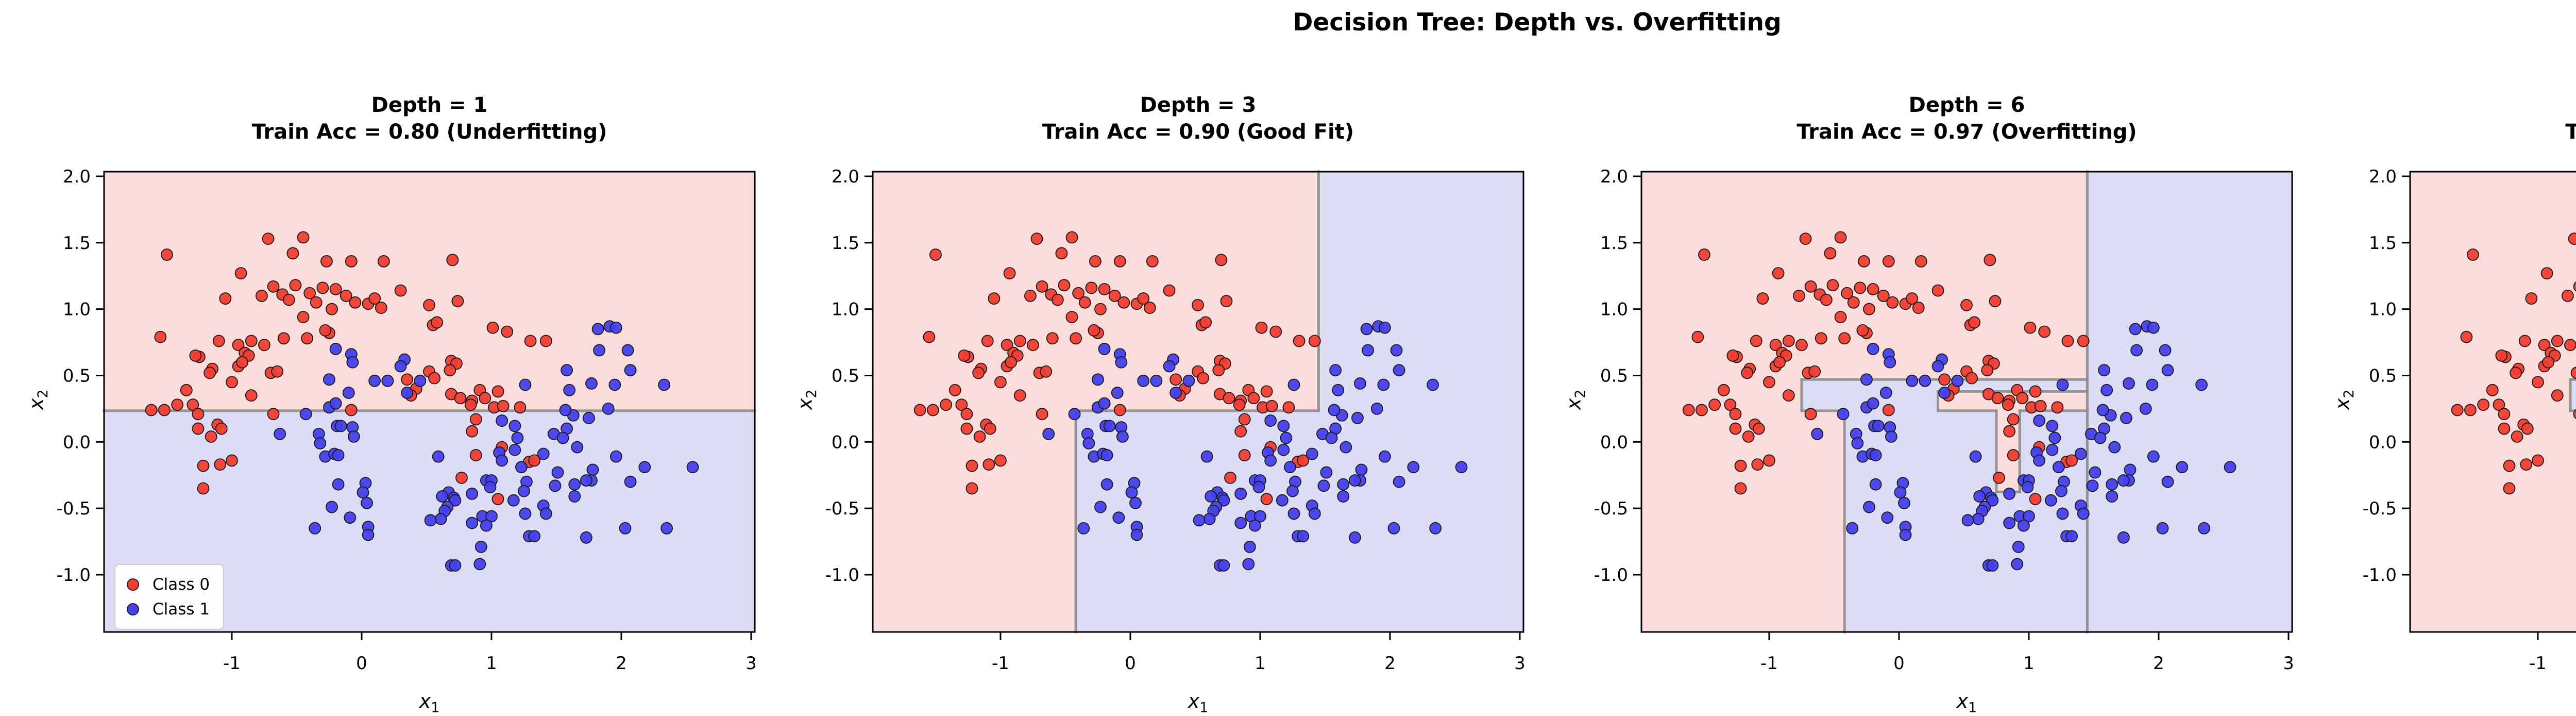 Image resolution: width=2576 pixels, height=716 pixels. I want to click on panel-1-y-tick-label: 1.0, so click(77, 309).